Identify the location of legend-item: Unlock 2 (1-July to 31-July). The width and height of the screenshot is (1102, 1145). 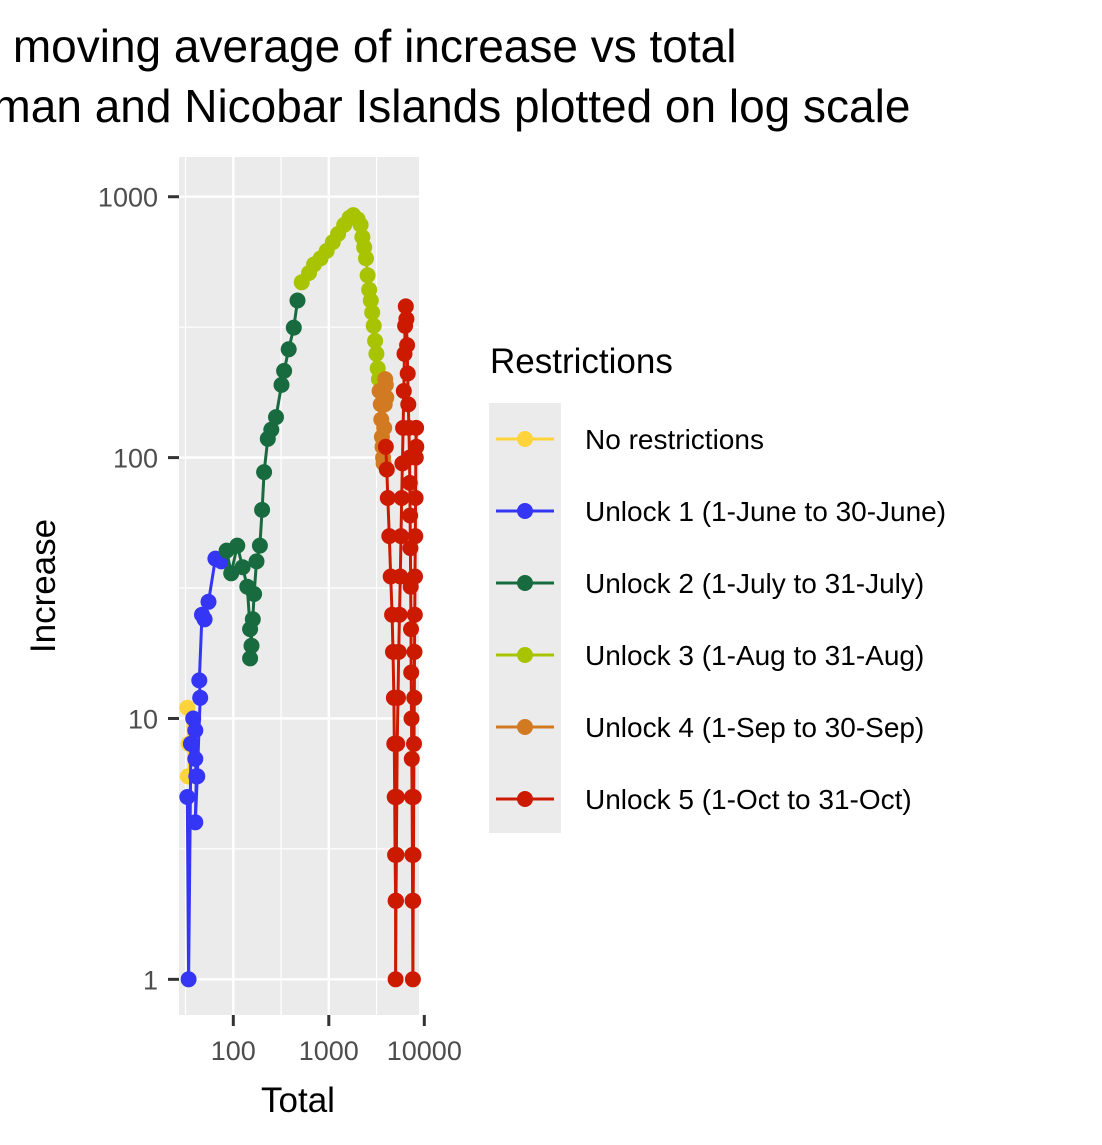
(710, 583).